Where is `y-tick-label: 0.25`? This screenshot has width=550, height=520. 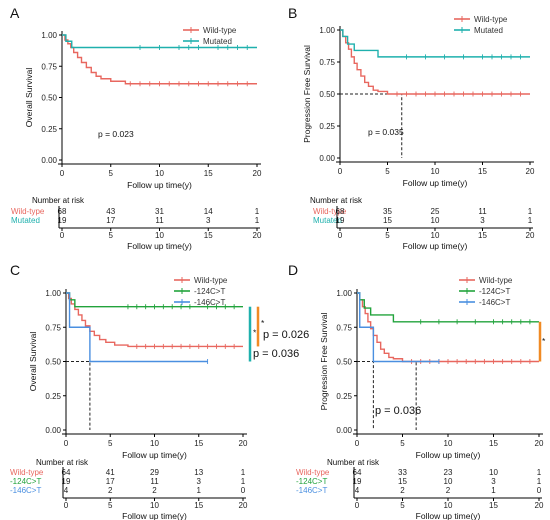 y-tick-label: 0.25 is located at coordinates (53, 396).